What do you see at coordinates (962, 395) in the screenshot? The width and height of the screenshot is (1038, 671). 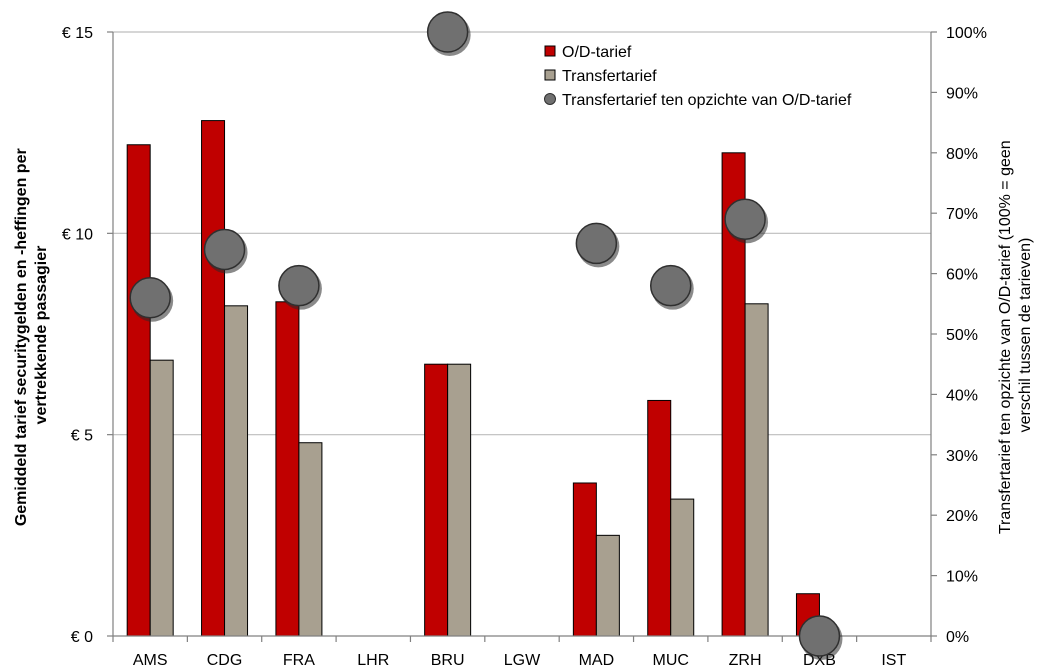 I see `right-tick-label: 40%` at bounding box center [962, 395].